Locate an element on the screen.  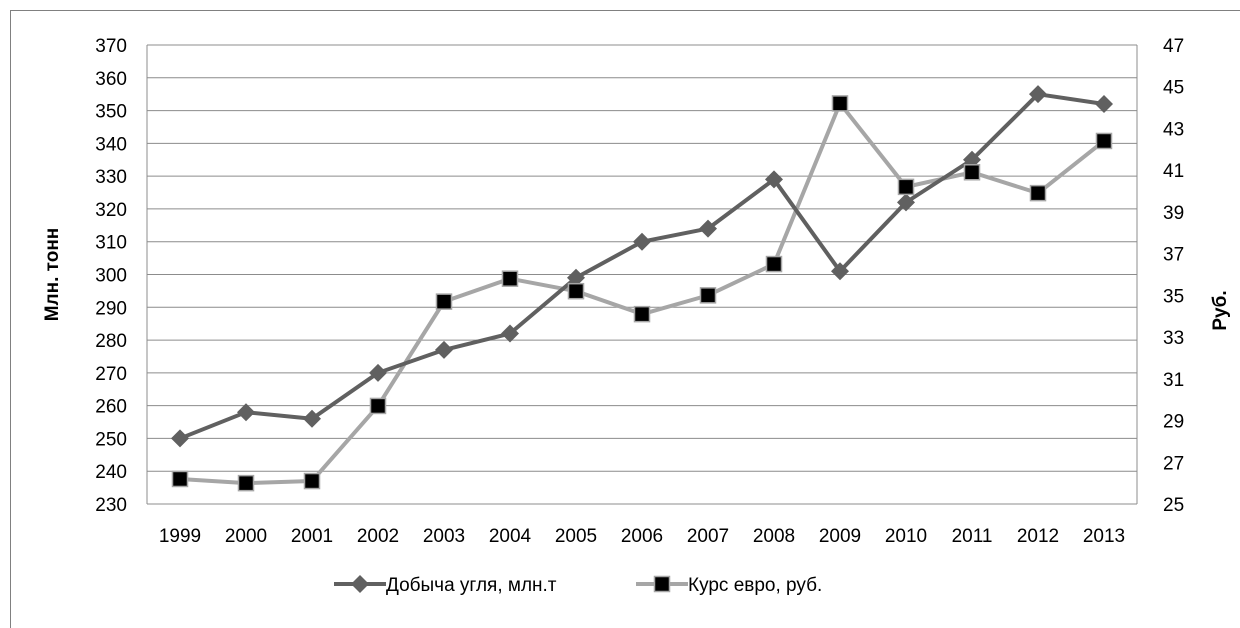
x-tick-label: 2012 is located at coordinates (1038, 536).